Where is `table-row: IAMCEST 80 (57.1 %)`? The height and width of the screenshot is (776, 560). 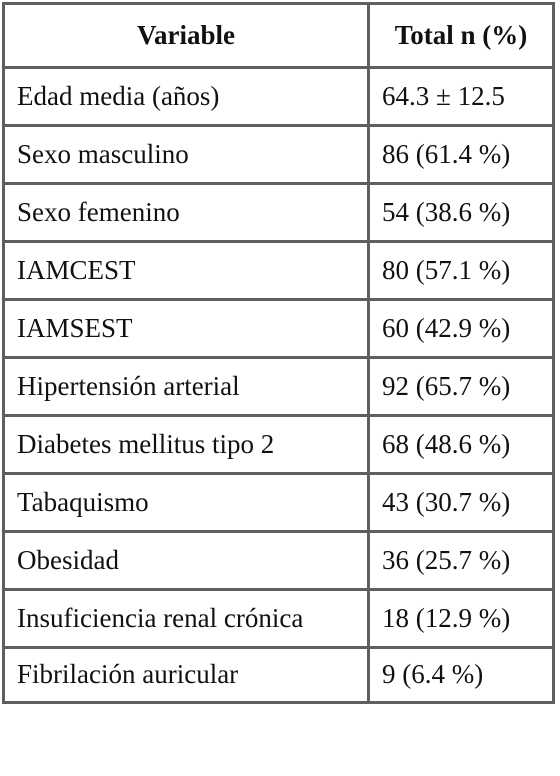
table-row: IAMCEST 80 (57.1 %) is located at coordinates (278, 269).